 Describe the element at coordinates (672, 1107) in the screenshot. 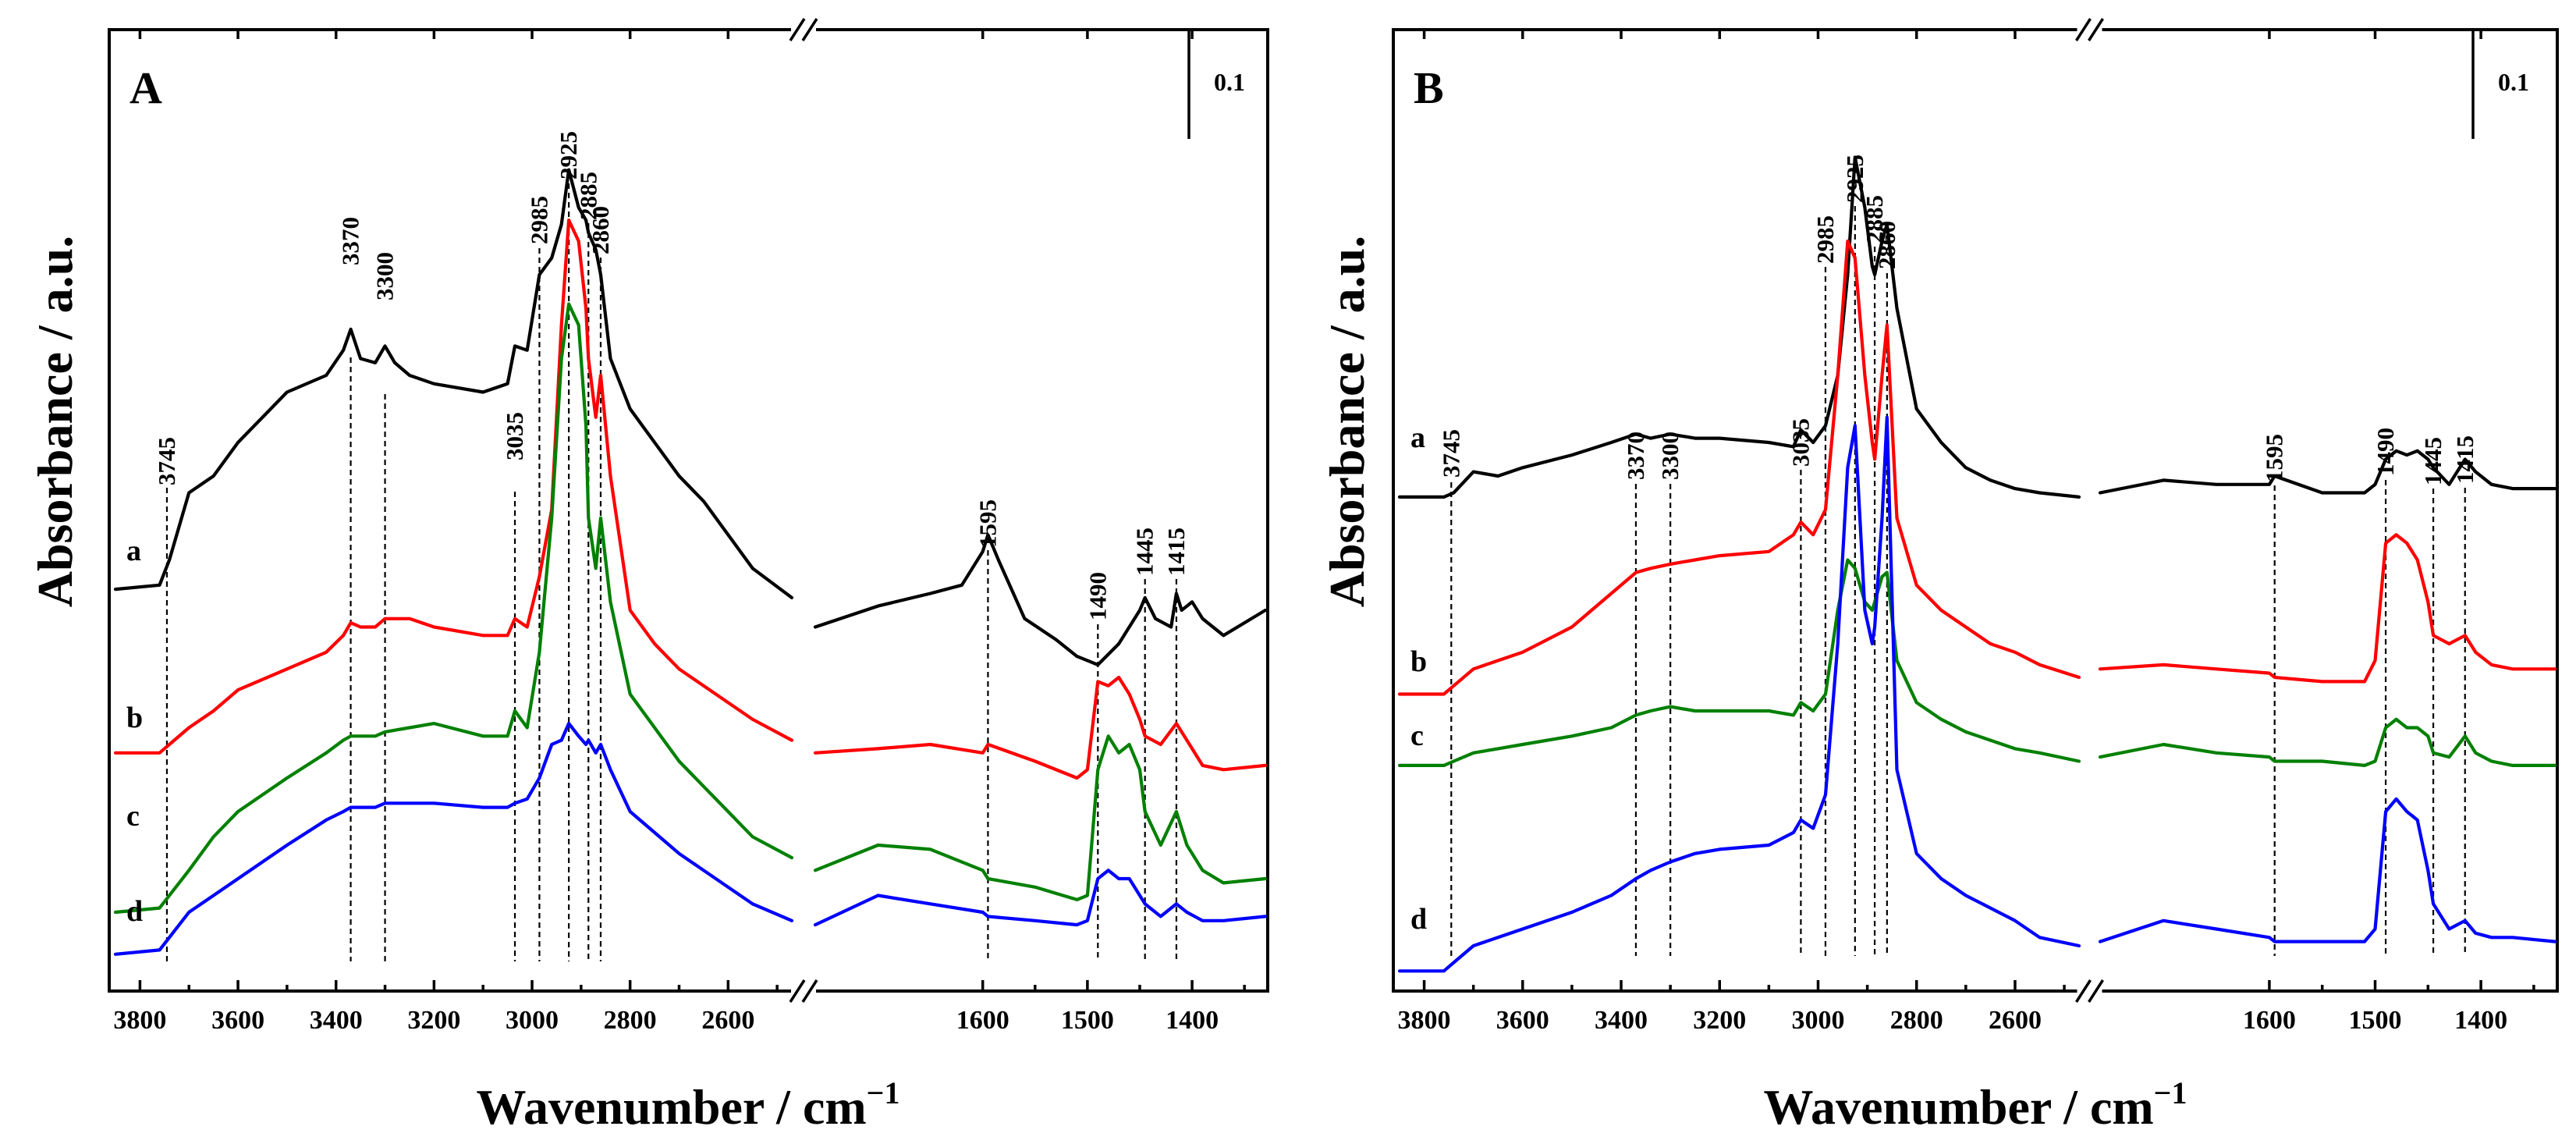

I see `x-axis-label-a-text: Wavenumber / cm` at that location.